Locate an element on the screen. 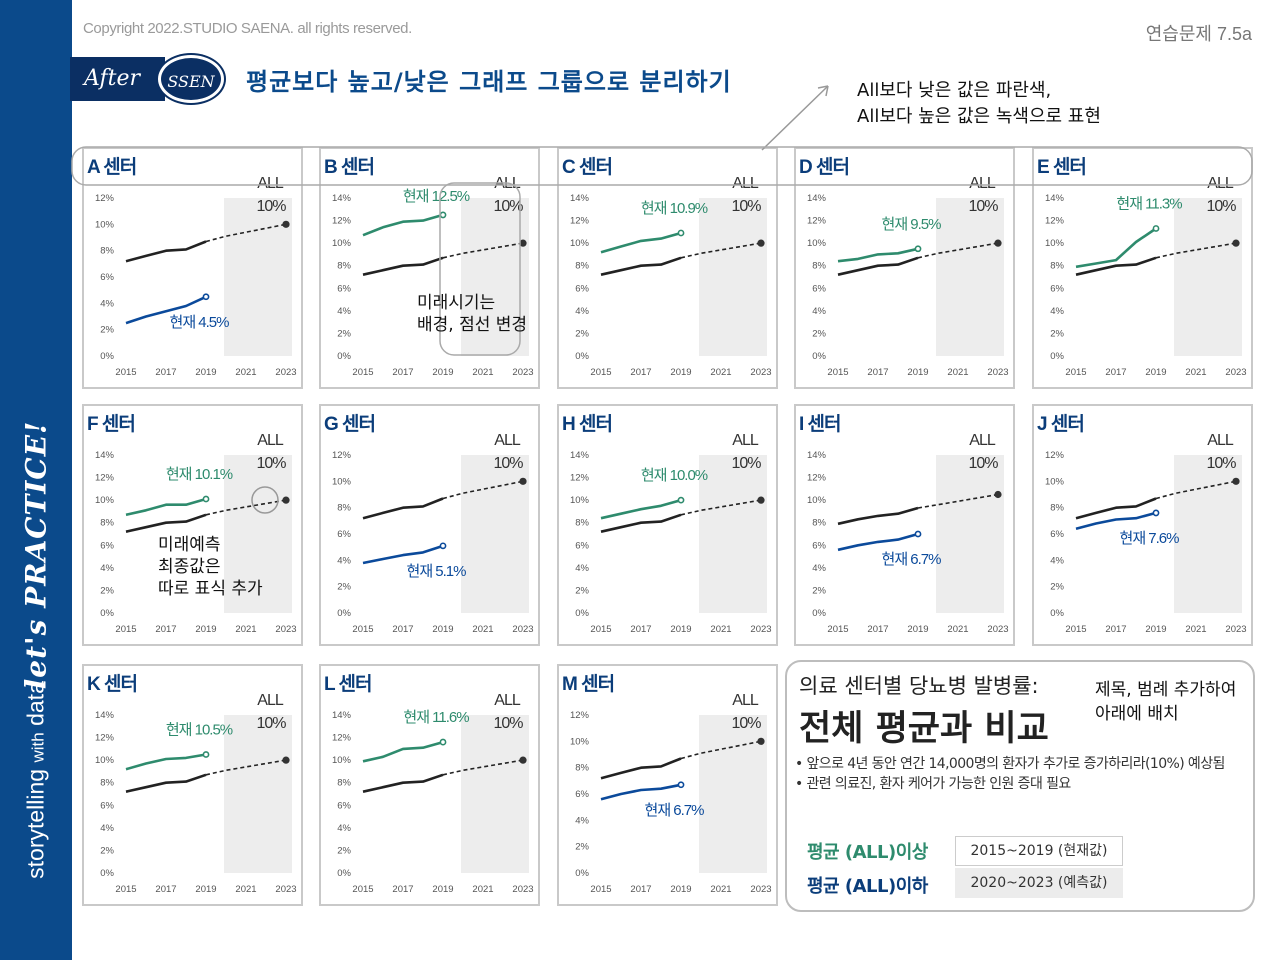  after-badge: After is located at coordinates (117, 79).